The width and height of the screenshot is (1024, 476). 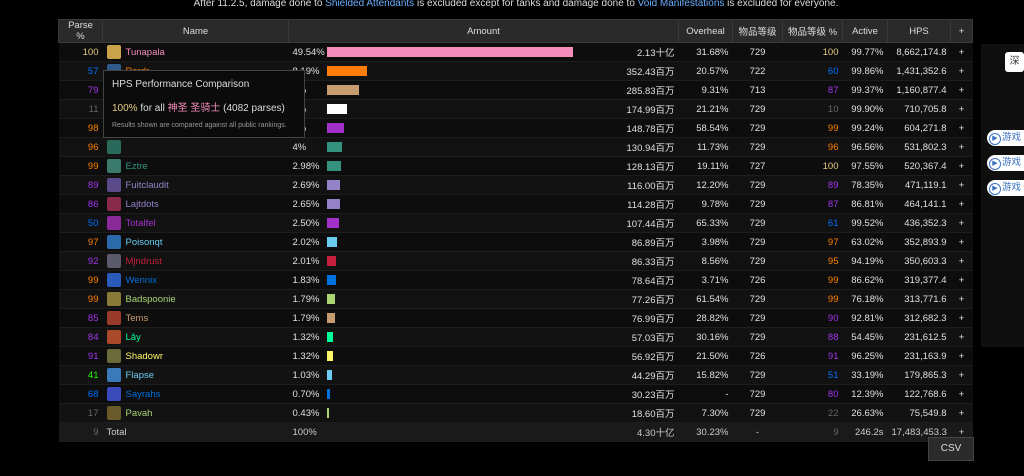 I want to click on player-name: Poisonqt, so click(x=144, y=242).